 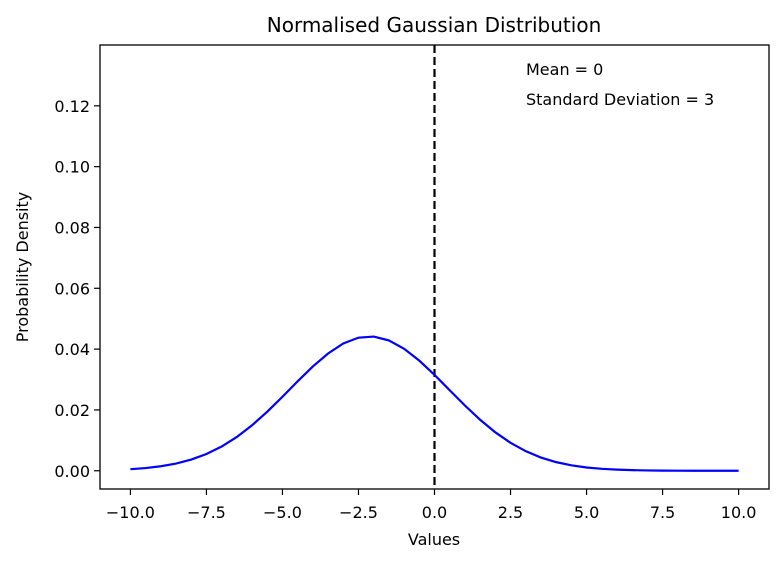 What do you see at coordinates (206, 512) in the screenshot?
I see `x-tick-label: −7.5` at bounding box center [206, 512].